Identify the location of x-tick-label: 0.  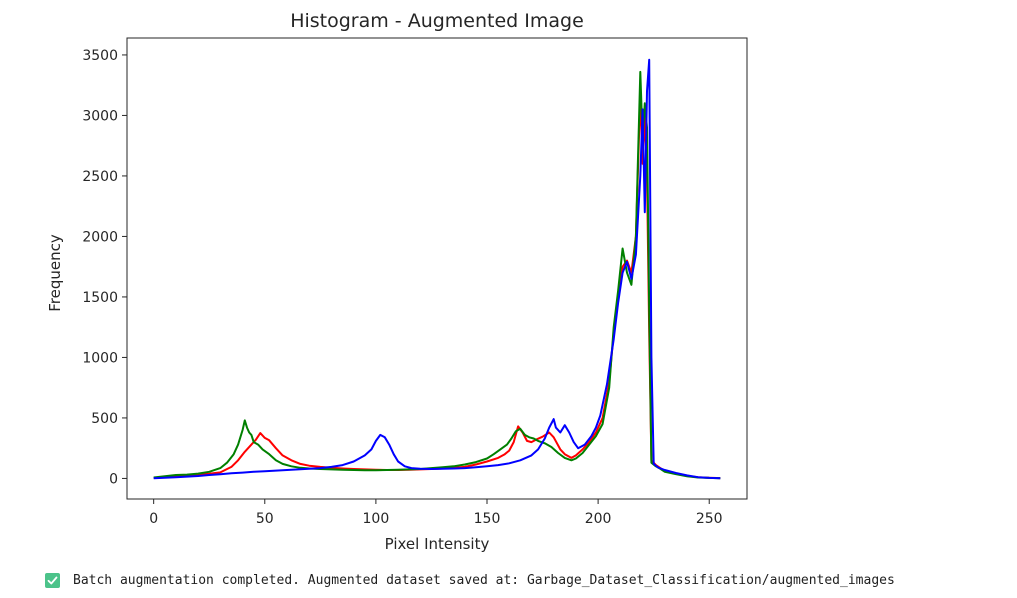
(153, 519).